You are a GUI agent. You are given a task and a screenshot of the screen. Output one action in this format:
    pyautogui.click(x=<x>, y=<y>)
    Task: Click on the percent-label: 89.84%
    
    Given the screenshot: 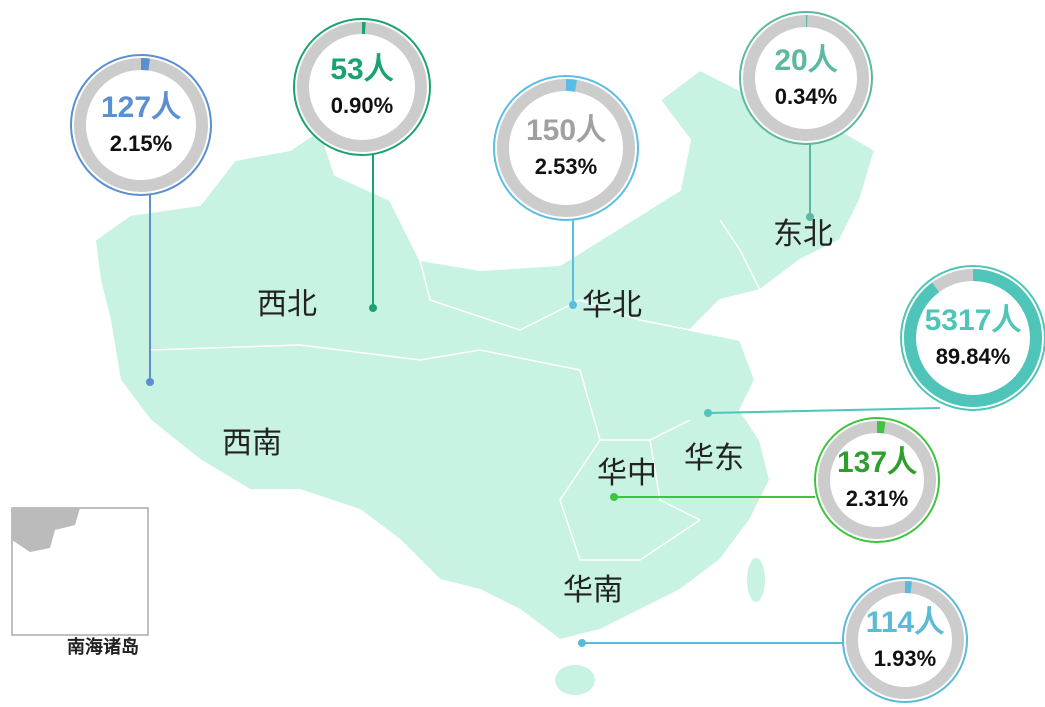 What is the action you would take?
    pyautogui.click(x=973, y=356)
    